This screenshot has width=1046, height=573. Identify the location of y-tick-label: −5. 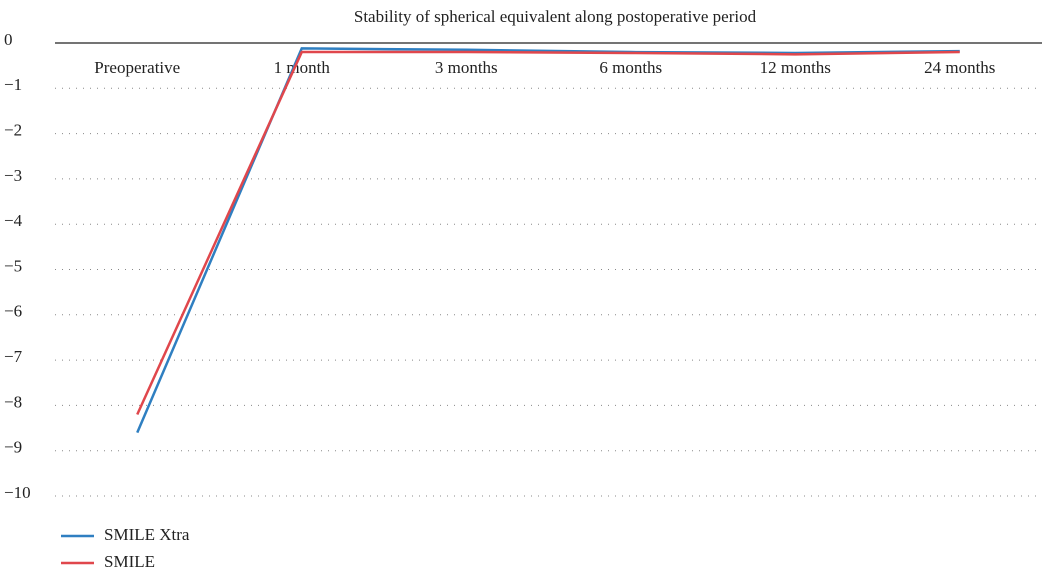
(13, 265).